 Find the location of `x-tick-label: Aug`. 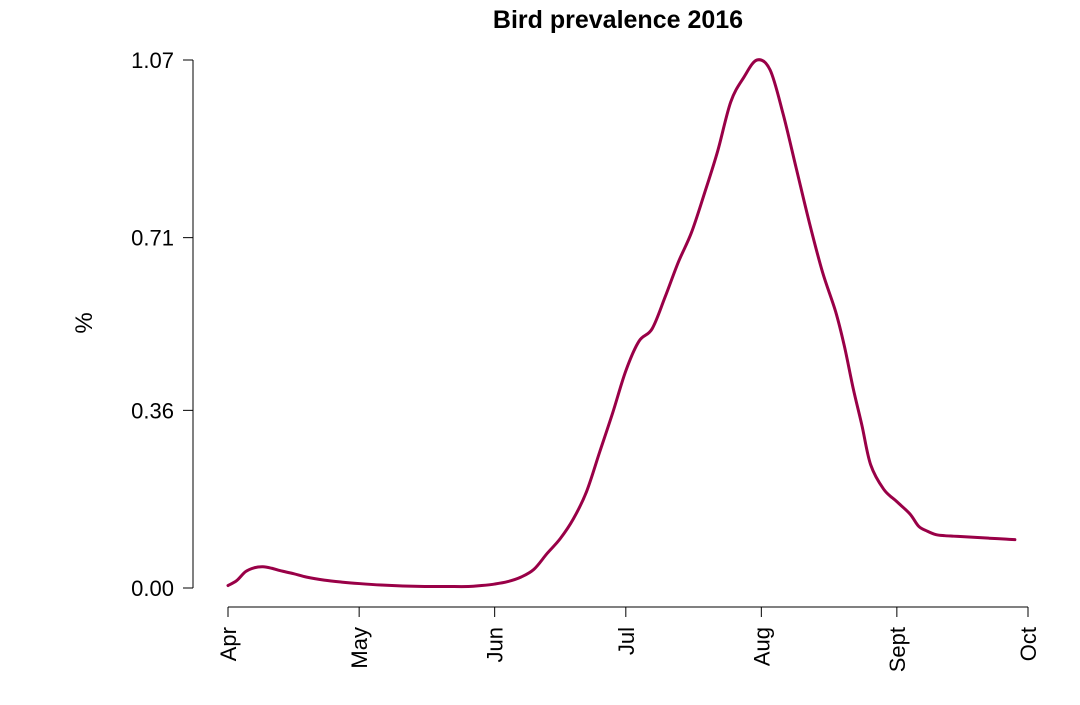

x-tick-label: Aug is located at coordinates (761, 646).